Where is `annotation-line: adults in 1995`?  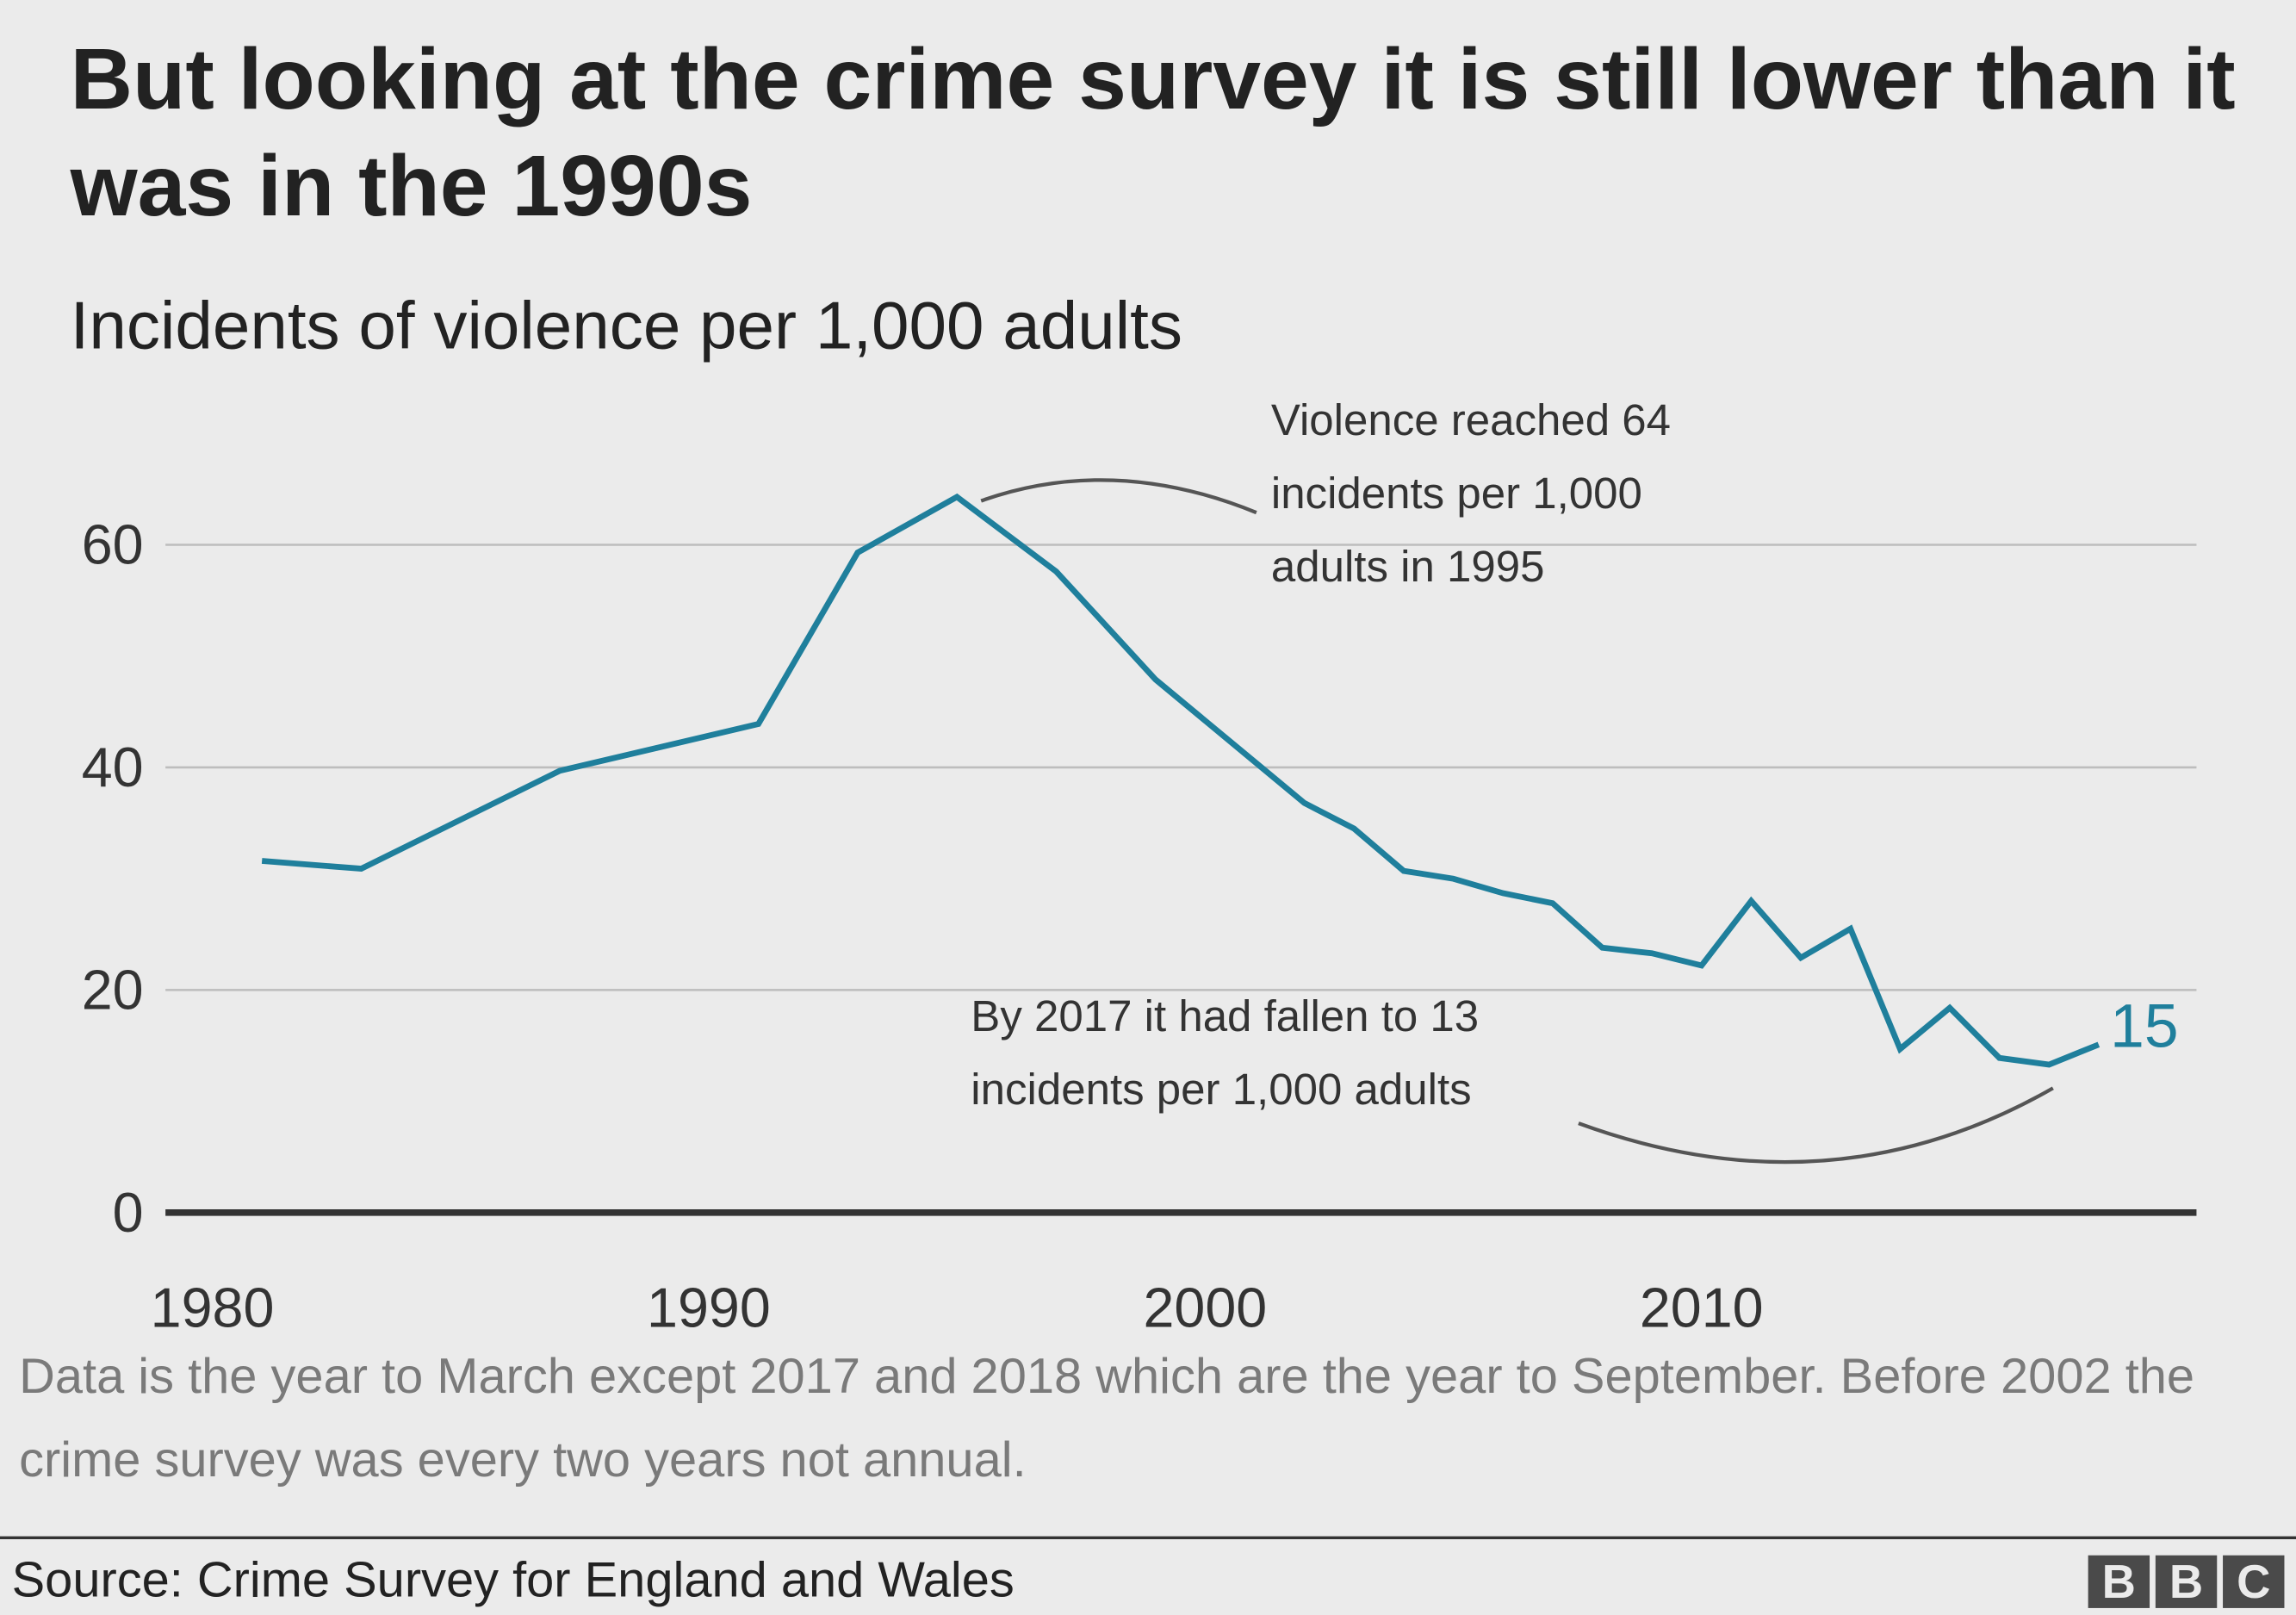 annotation-line: adults in 1995 is located at coordinates (1407, 567).